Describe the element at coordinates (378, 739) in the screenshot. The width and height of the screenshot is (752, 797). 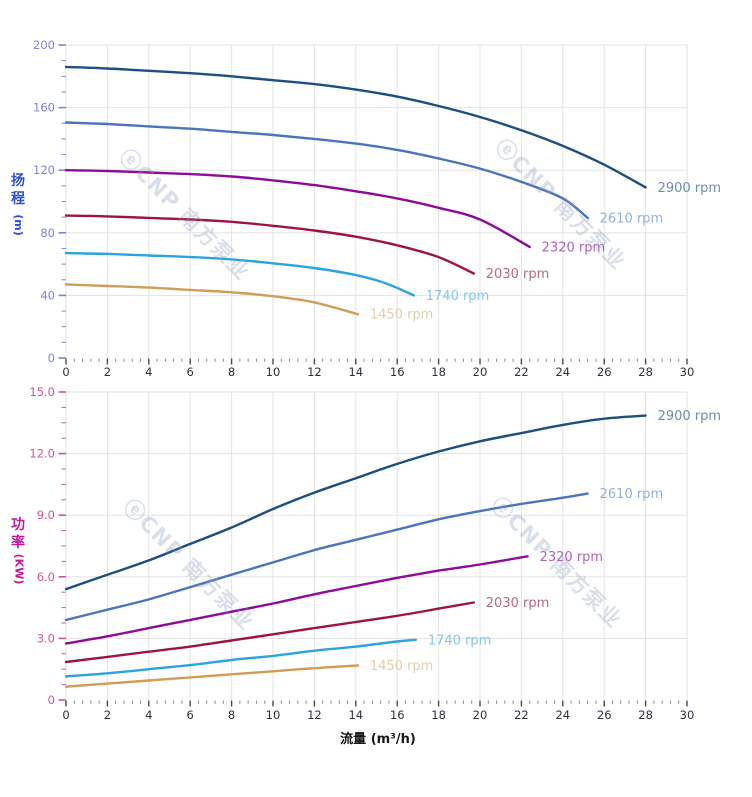
I see `x-axis-title: 流量 (m³/h)` at that location.